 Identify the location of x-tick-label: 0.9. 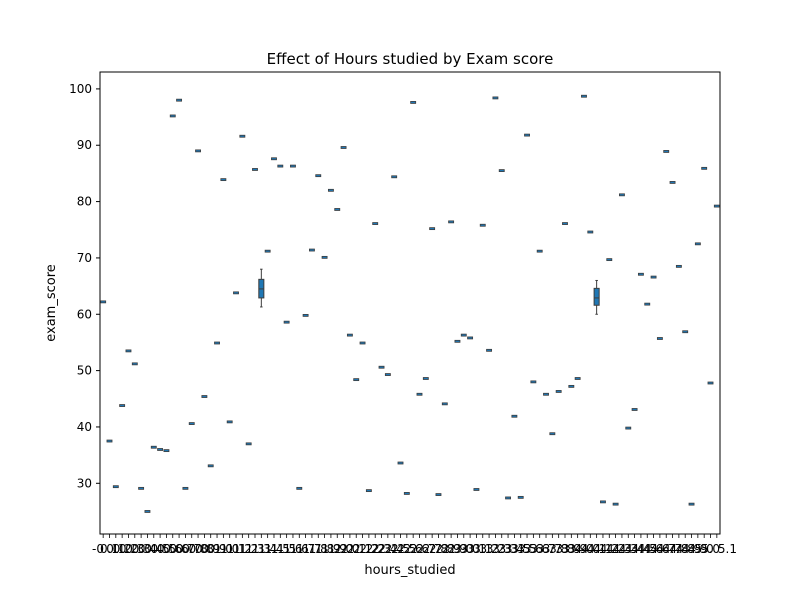
(216, 549).